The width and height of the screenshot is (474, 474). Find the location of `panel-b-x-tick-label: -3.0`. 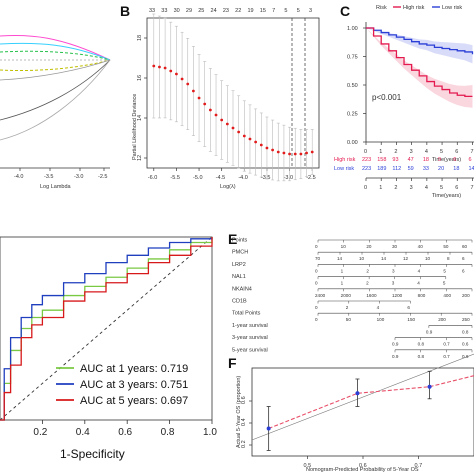

panel-b-x-tick-label: -3.0 is located at coordinates (288, 178).